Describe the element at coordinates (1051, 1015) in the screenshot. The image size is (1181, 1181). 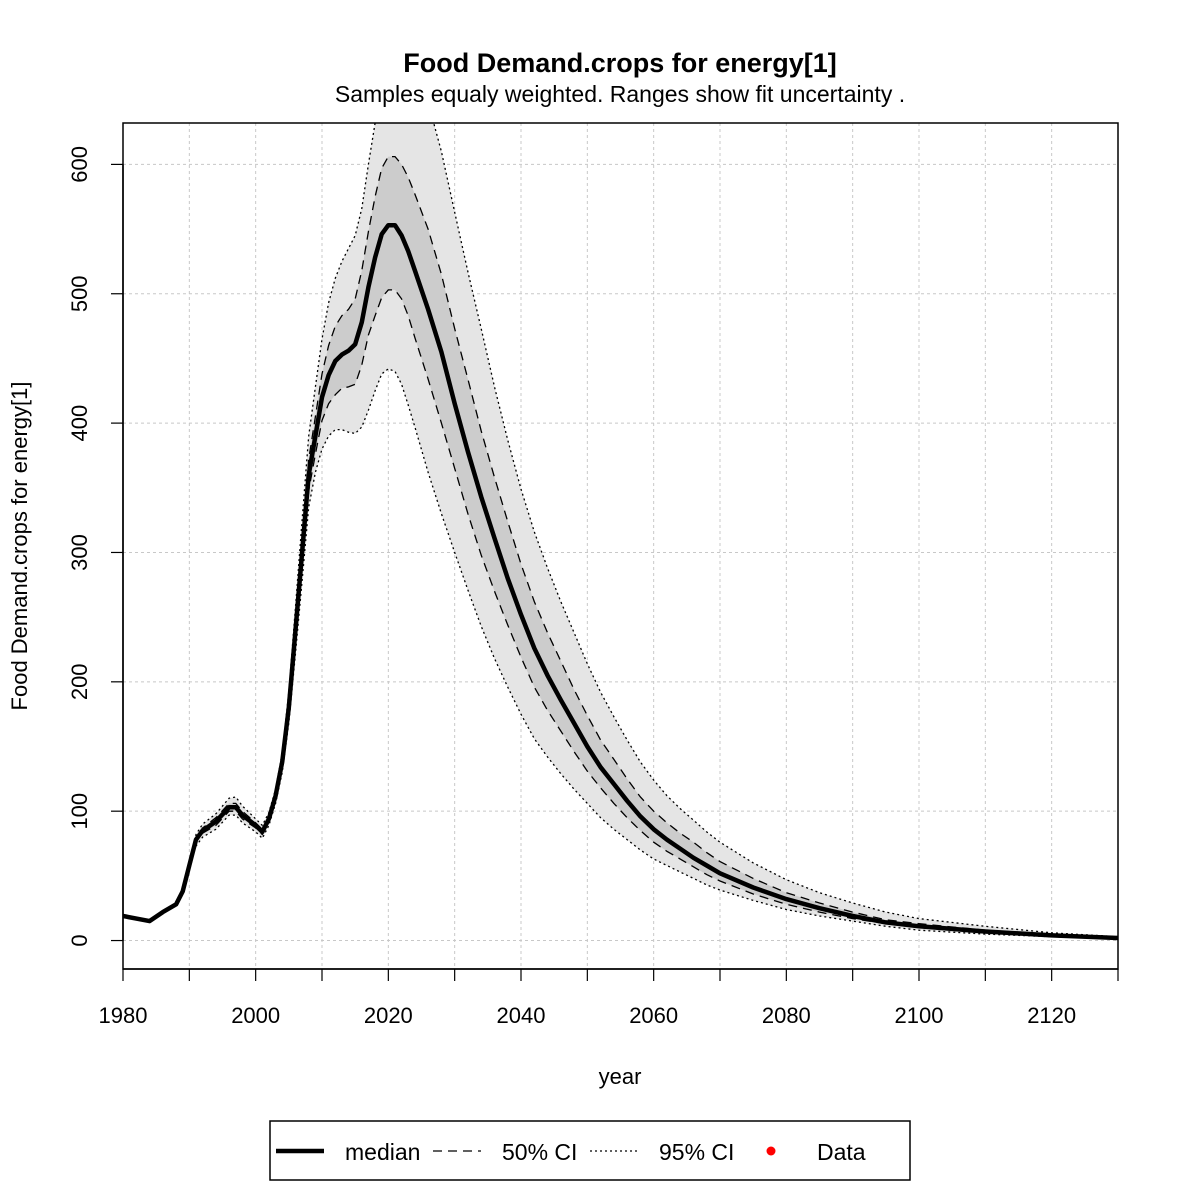
I see `x-tick-label: 2120` at that location.